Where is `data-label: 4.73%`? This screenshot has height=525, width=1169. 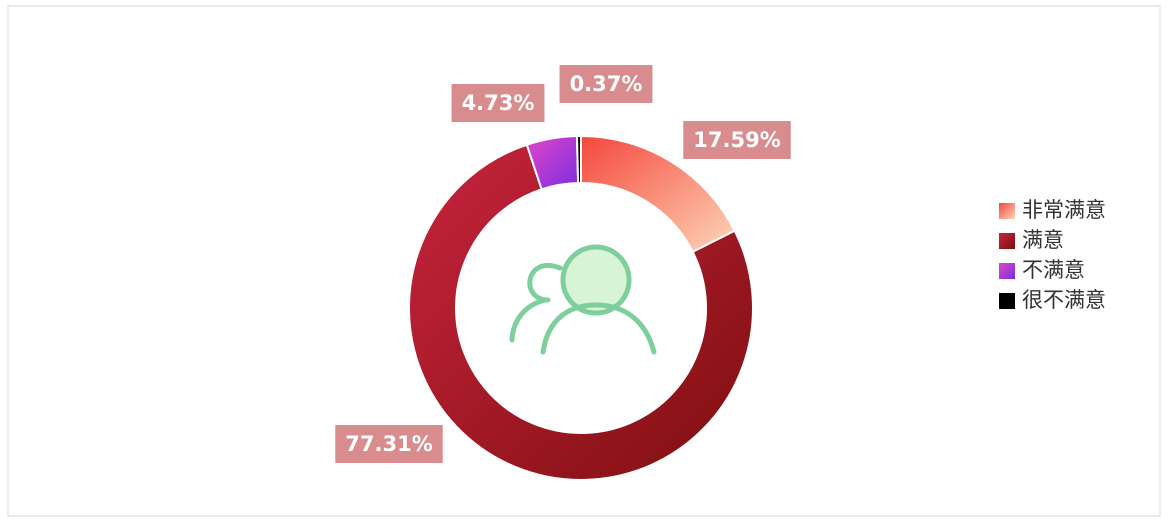
data-label: 4.73% is located at coordinates (498, 103).